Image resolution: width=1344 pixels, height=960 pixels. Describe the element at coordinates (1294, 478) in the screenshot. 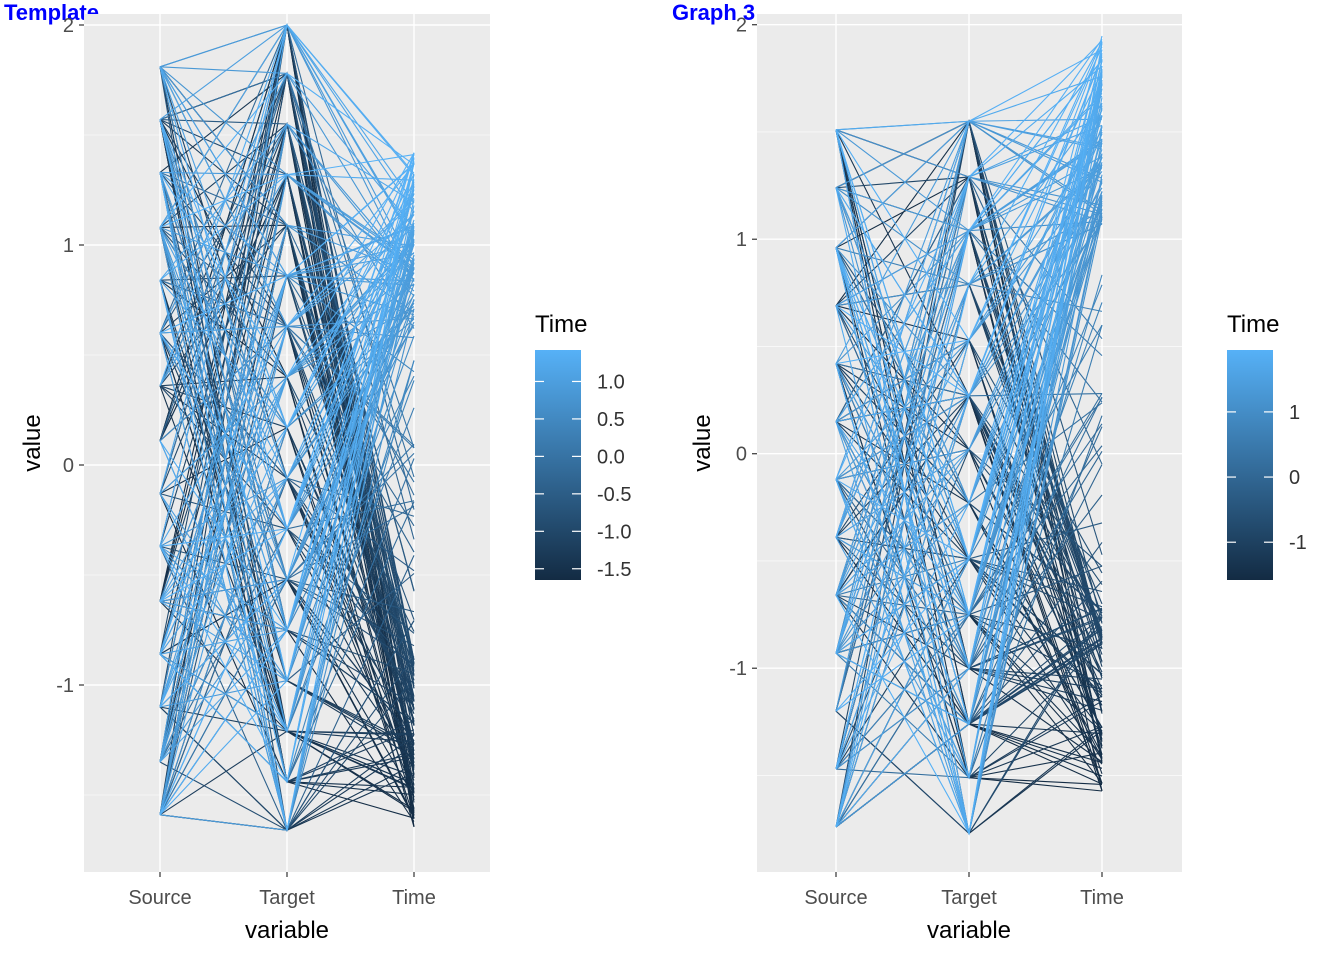

I see `legend-tick-label: 0` at that location.